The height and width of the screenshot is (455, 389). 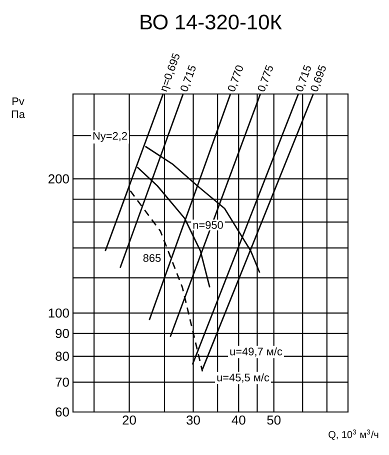 What do you see at coordinates (211, 22) in the screenshot?
I see `chart-title: ВО 14-320-10К` at bounding box center [211, 22].